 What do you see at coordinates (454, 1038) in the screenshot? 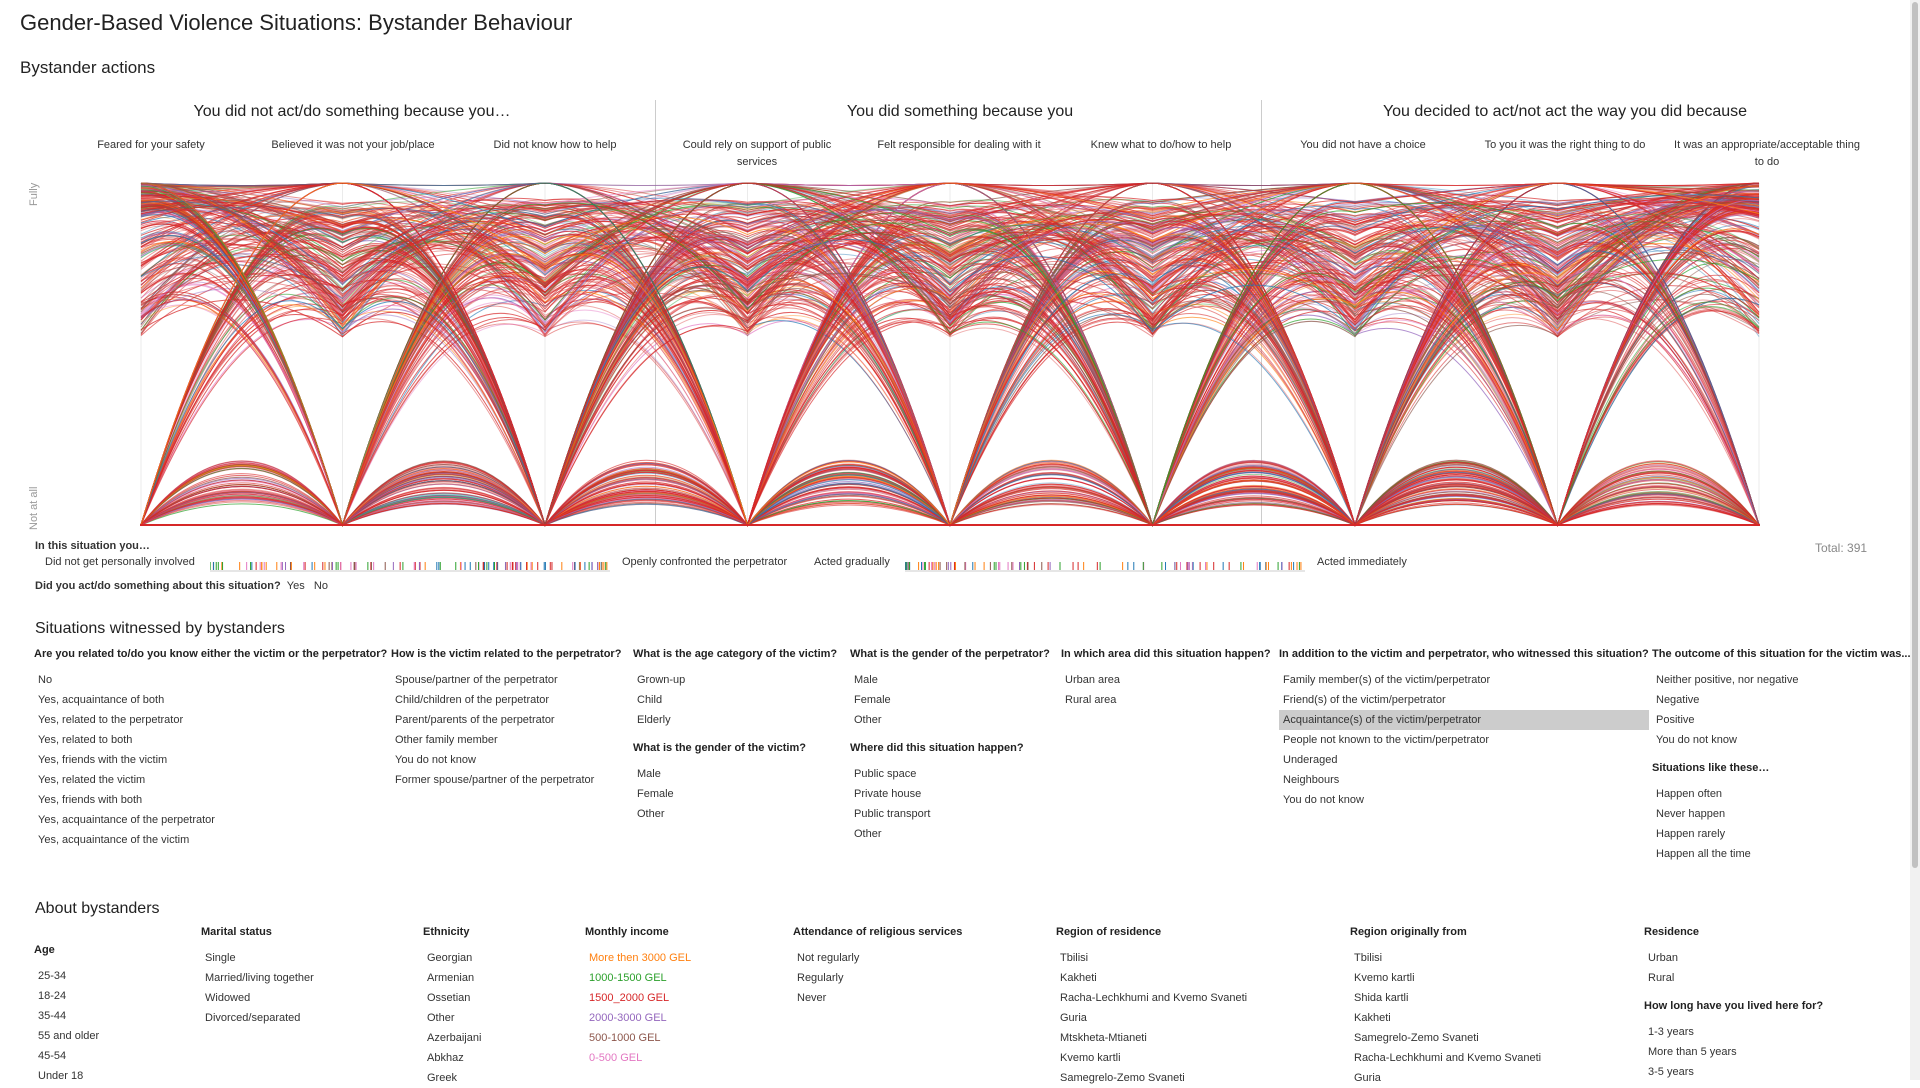
I see `bystander-filter-option: Azerbaijani` at bounding box center [454, 1038].